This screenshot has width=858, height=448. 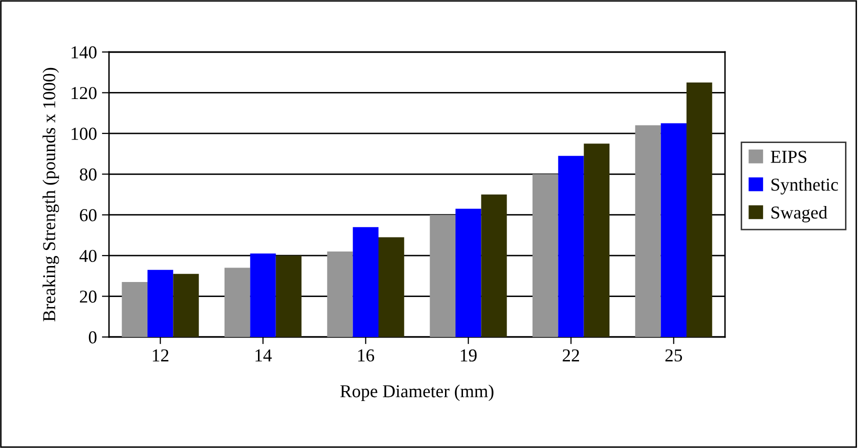 What do you see at coordinates (264, 355) in the screenshot?
I see `x-tick-label: 14` at bounding box center [264, 355].